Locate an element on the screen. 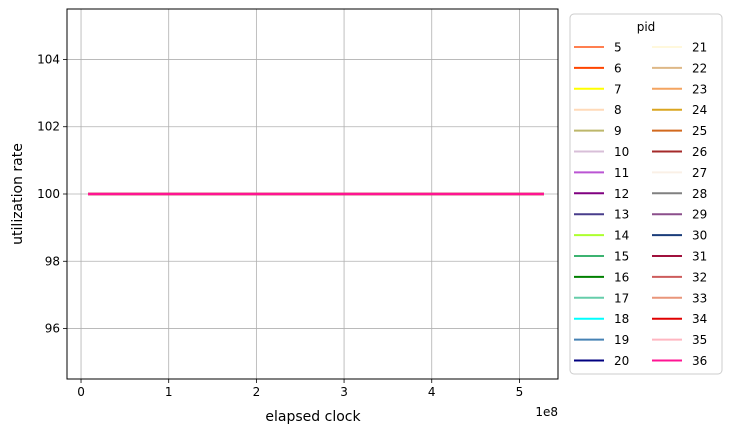 This screenshot has height=433, width=731. legend-entry-pid-15: 15 is located at coordinates (601, 257).